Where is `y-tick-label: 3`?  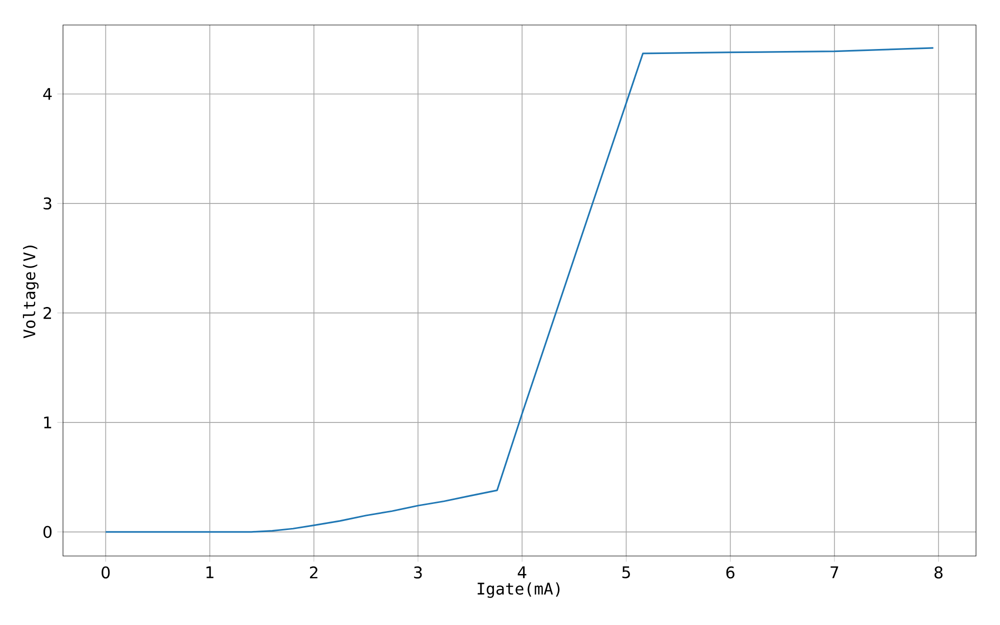 y-tick-label: 3 is located at coordinates (48, 203).